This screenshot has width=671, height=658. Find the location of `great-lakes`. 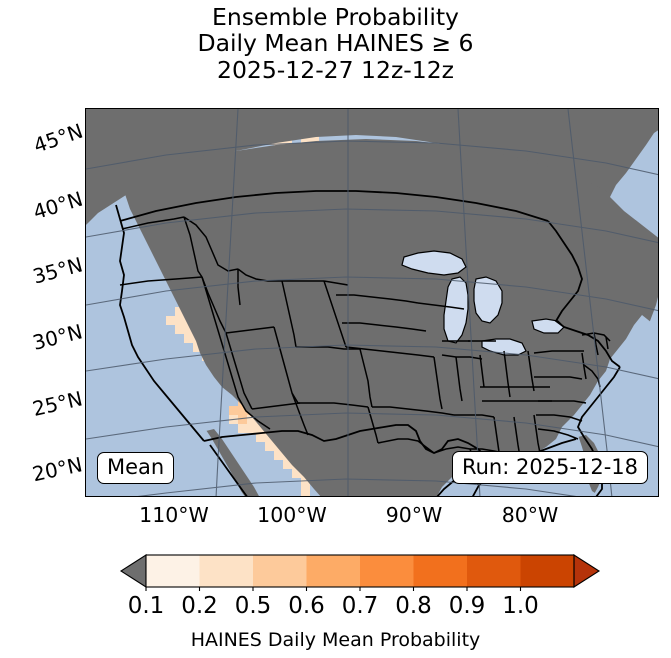

great-lakes is located at coordinates (483, 303).